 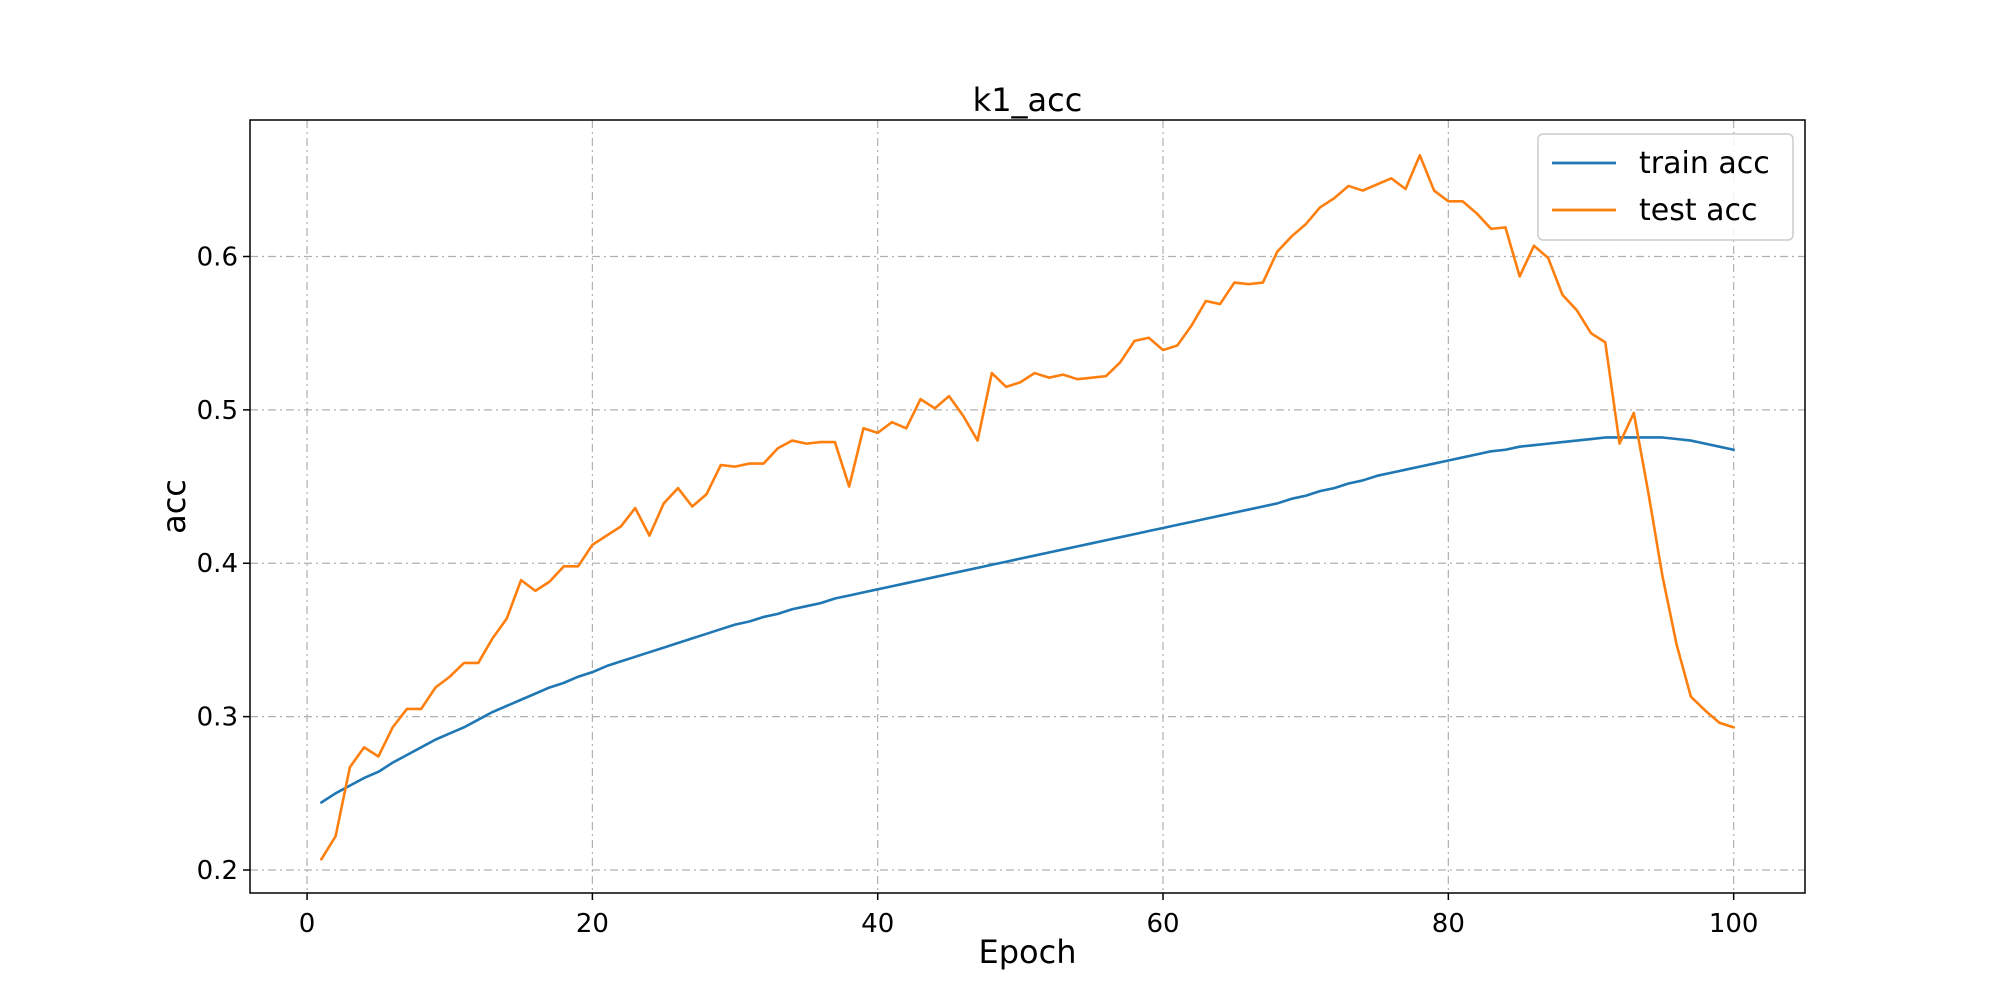 I want to click on x-tick-label: 0, so click(x=307, y=924).